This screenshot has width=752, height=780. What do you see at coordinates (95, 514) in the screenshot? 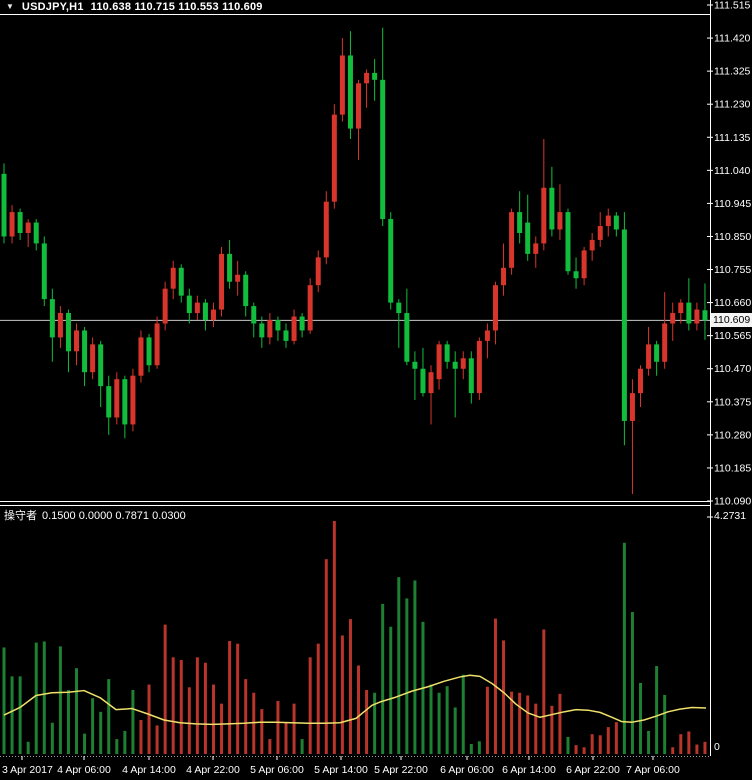
I see `indicator-label: 操守者 0.1500 0.0000 0.7871 0.0300` at bounding box center [95, 514].